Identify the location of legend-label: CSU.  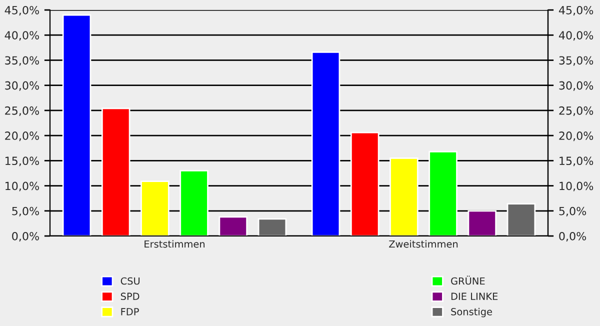
(130, 281).